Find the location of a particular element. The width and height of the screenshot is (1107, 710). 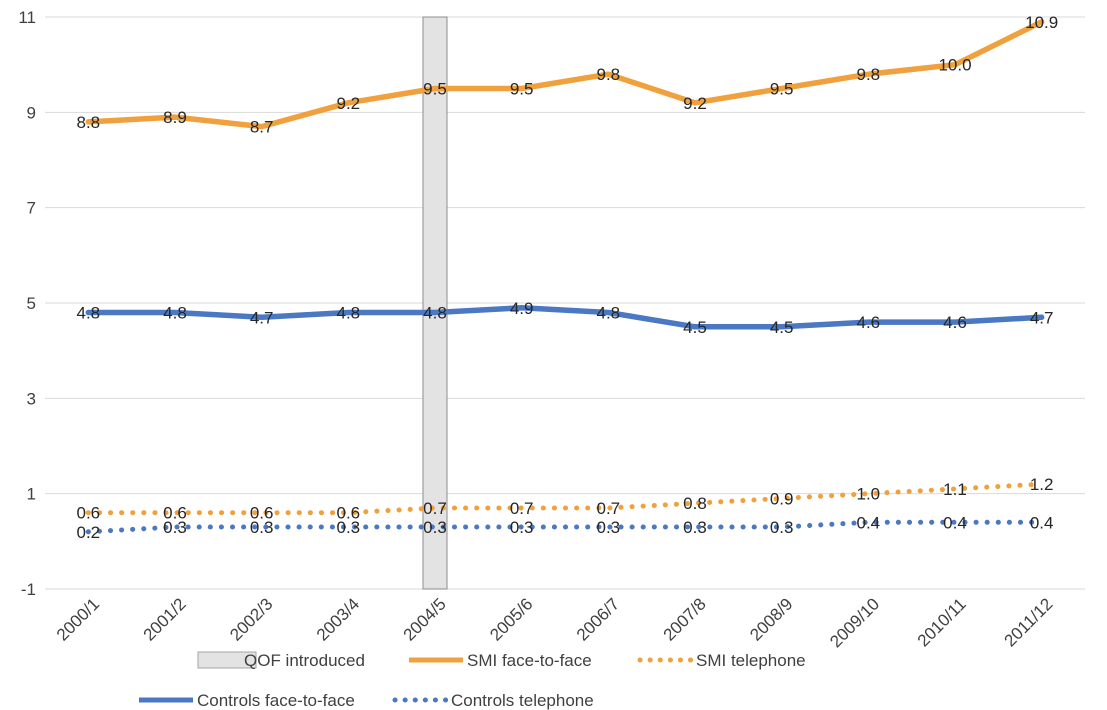

series-line-controls-telephone is located at coordinates (565, 527).